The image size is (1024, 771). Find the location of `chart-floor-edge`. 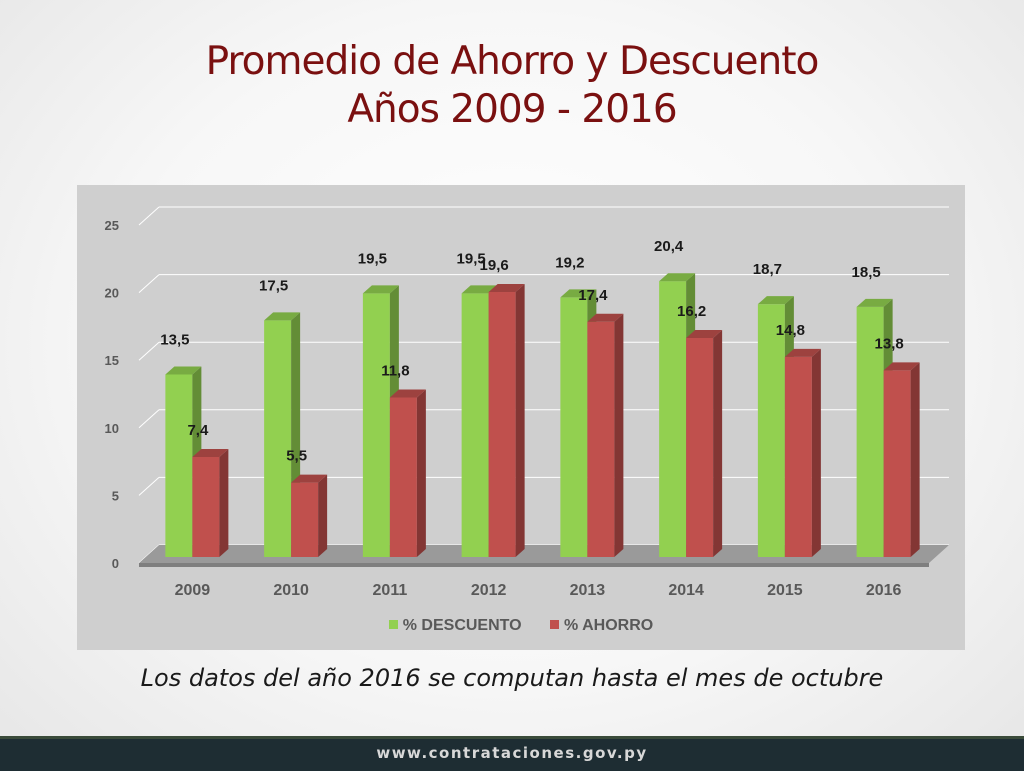

chart-floor-edge is located at coordinates (534, 565).